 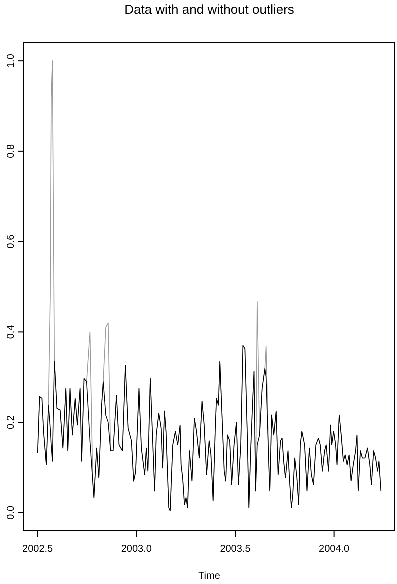 I want to click on y-tick-label: 0.6, so click(x=11, y=241).